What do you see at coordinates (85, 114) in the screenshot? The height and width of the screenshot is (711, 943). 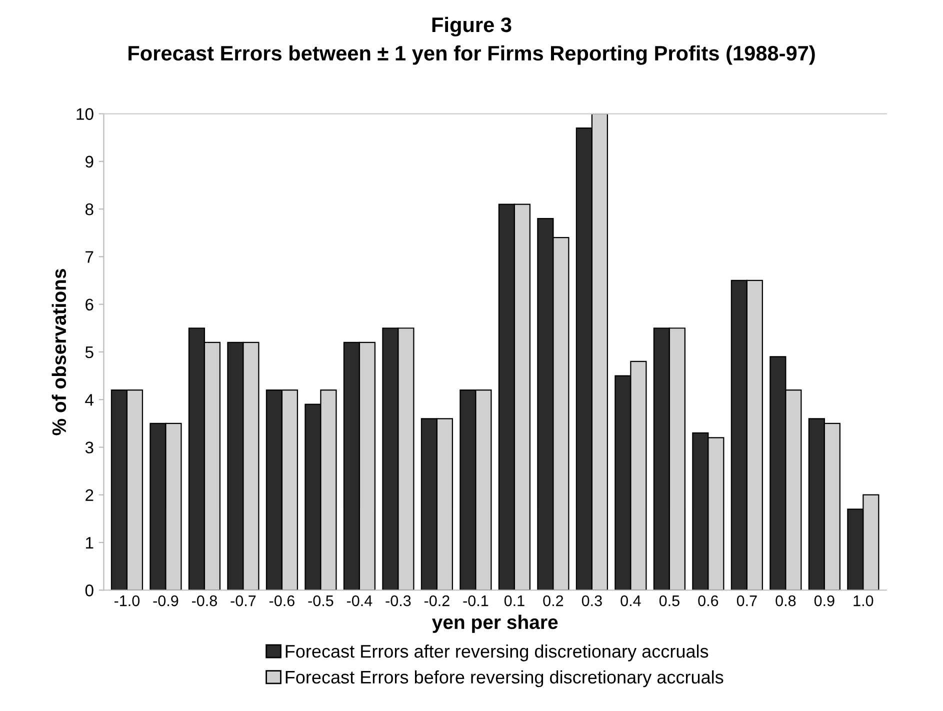 I see `y-tick-label: 10` at bounding box center [85, 114].